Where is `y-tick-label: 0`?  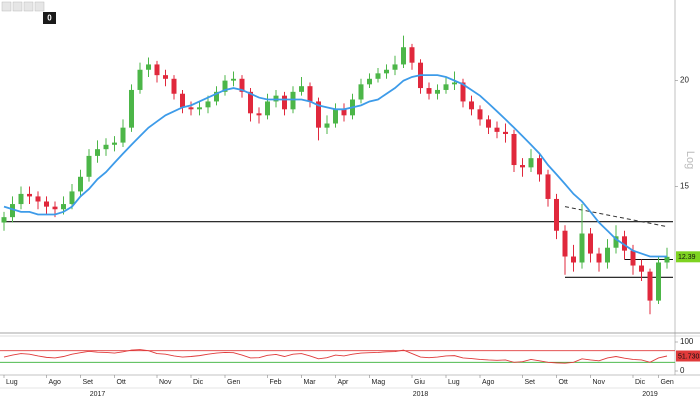
y-tick-label: 0 is located at coordinates (682, 370).